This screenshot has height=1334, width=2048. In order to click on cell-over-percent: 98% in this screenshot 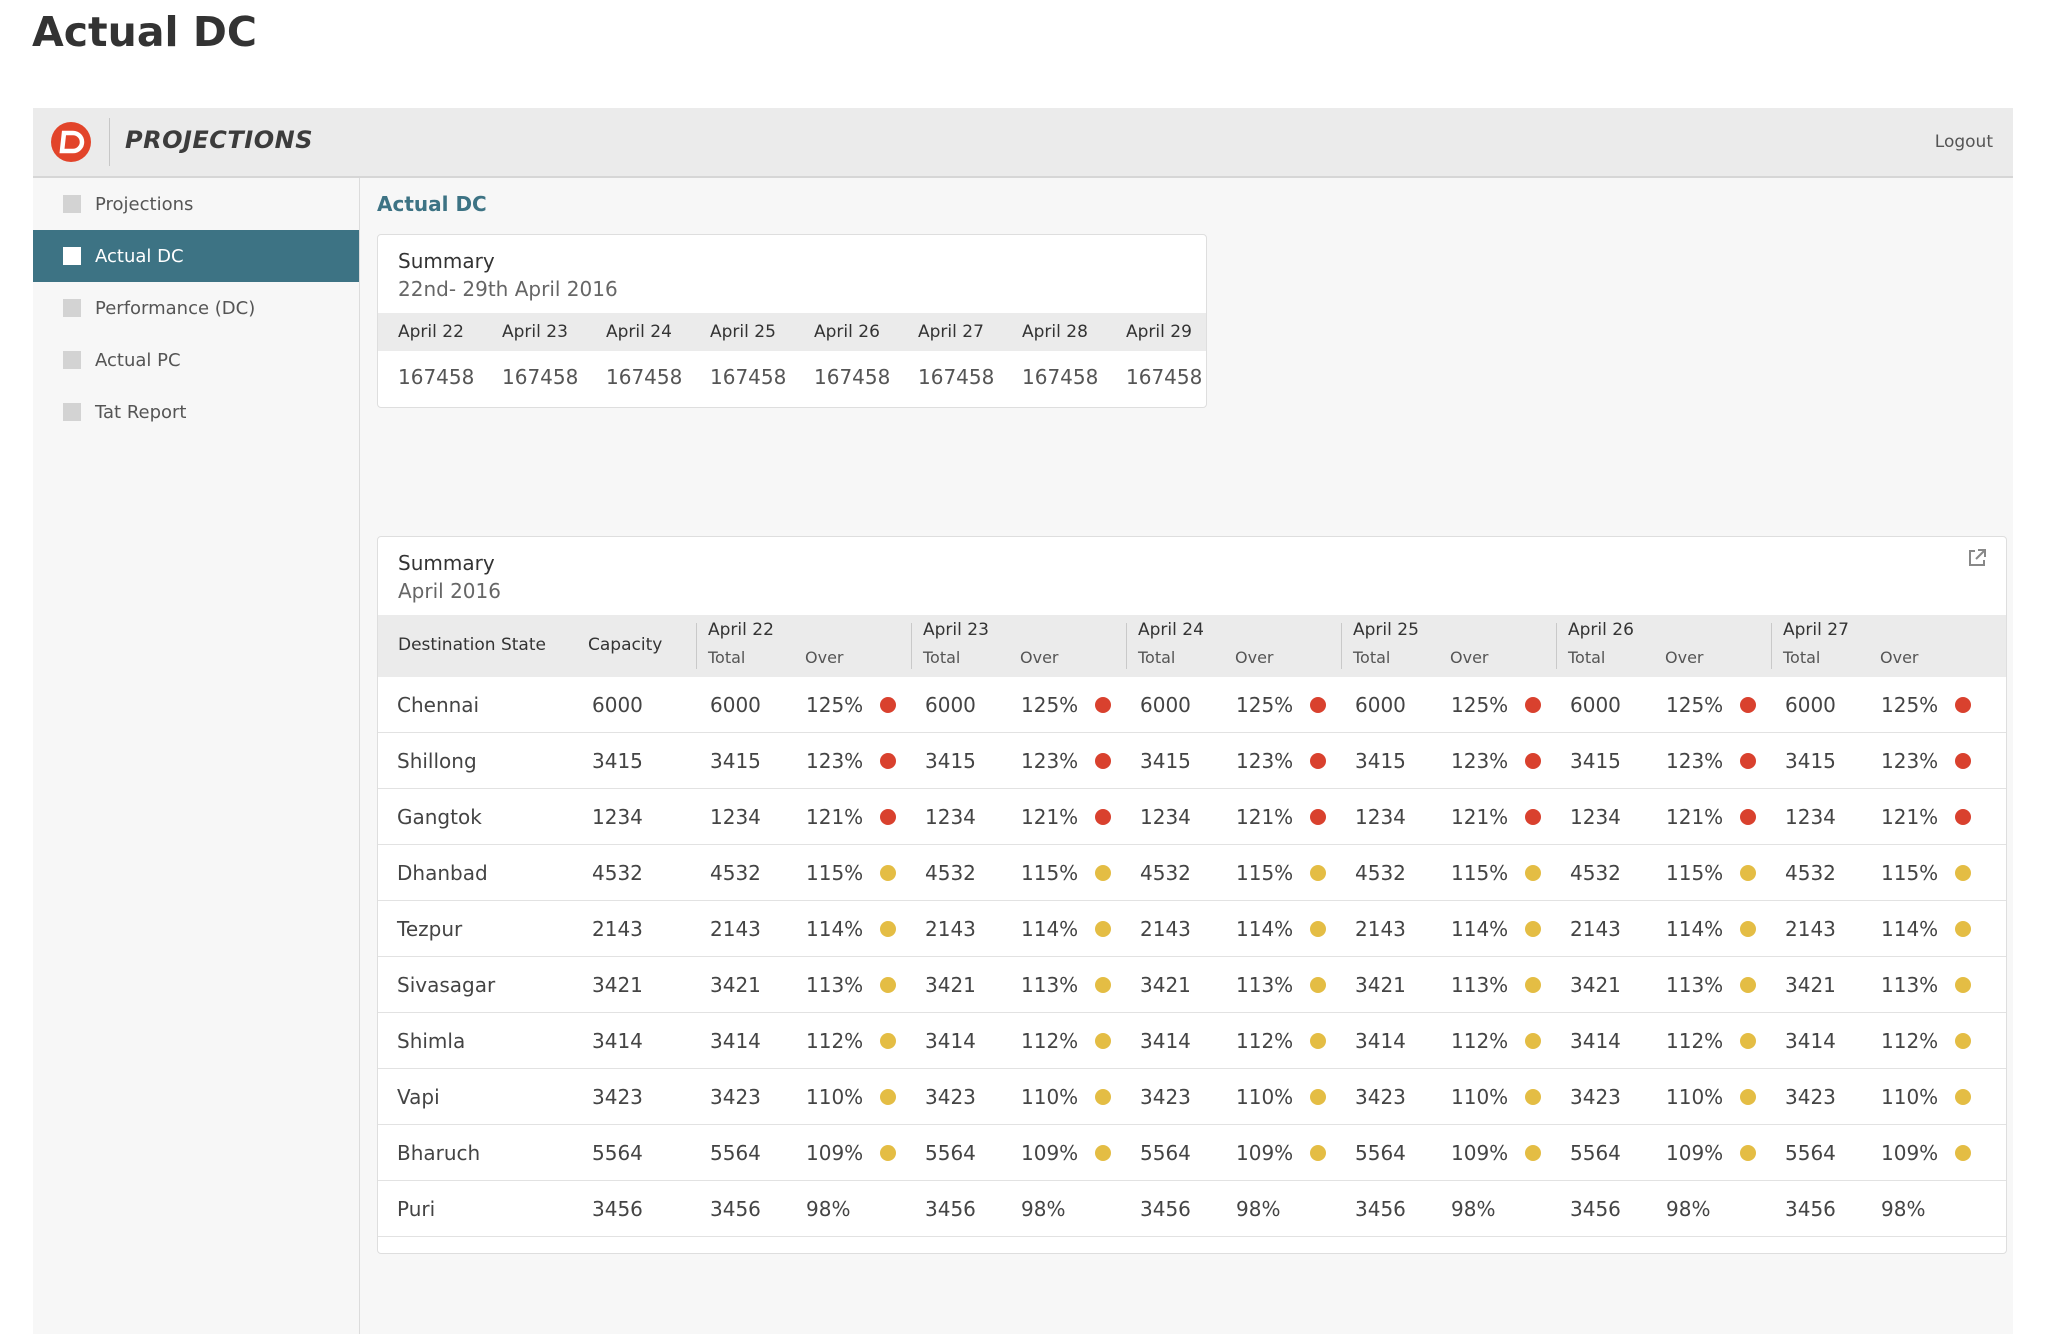, I will do `click(1258, 1209)`.